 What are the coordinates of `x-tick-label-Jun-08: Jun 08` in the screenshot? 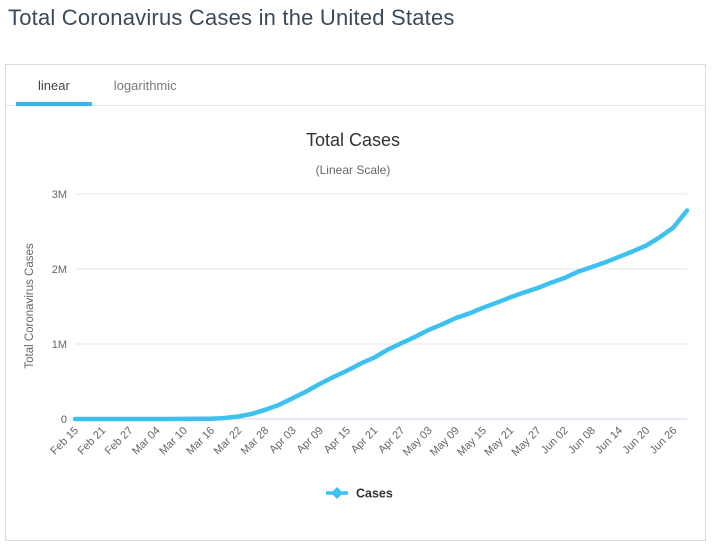 It's located at (582, 441).